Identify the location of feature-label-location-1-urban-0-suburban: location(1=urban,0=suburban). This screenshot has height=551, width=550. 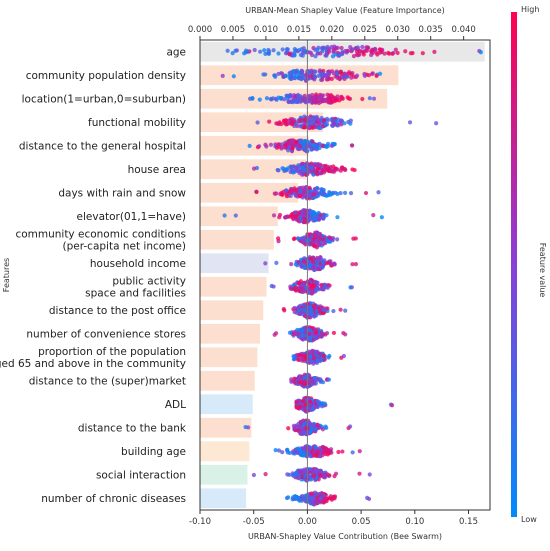
(104, 99).